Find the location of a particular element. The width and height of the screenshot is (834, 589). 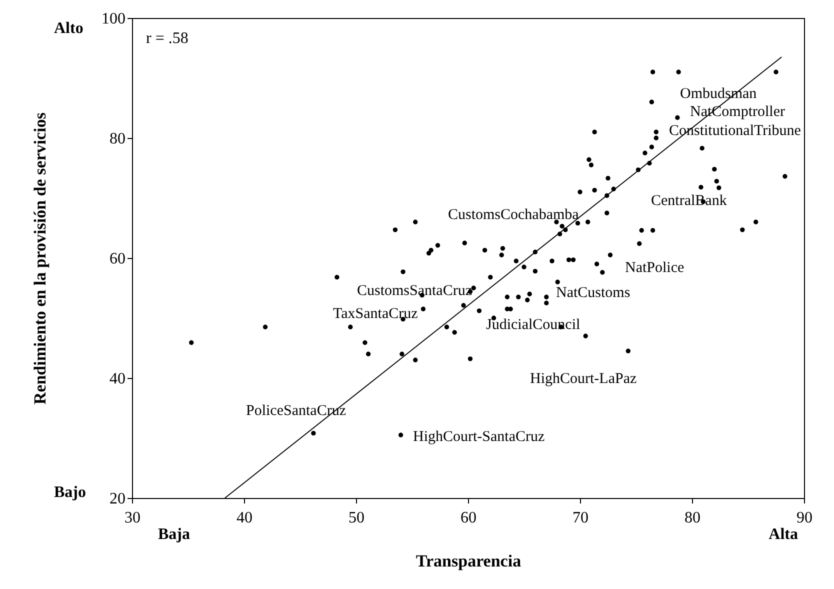

x-axis-title: Transparencia is located at coordinates (469, 561).